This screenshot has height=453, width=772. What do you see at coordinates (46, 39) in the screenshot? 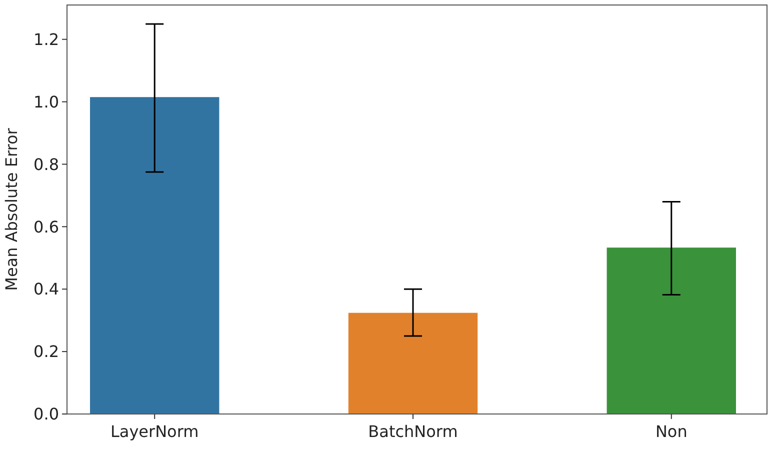
I see `y-tick-label: 1.2` at bounding box center [46, 39].